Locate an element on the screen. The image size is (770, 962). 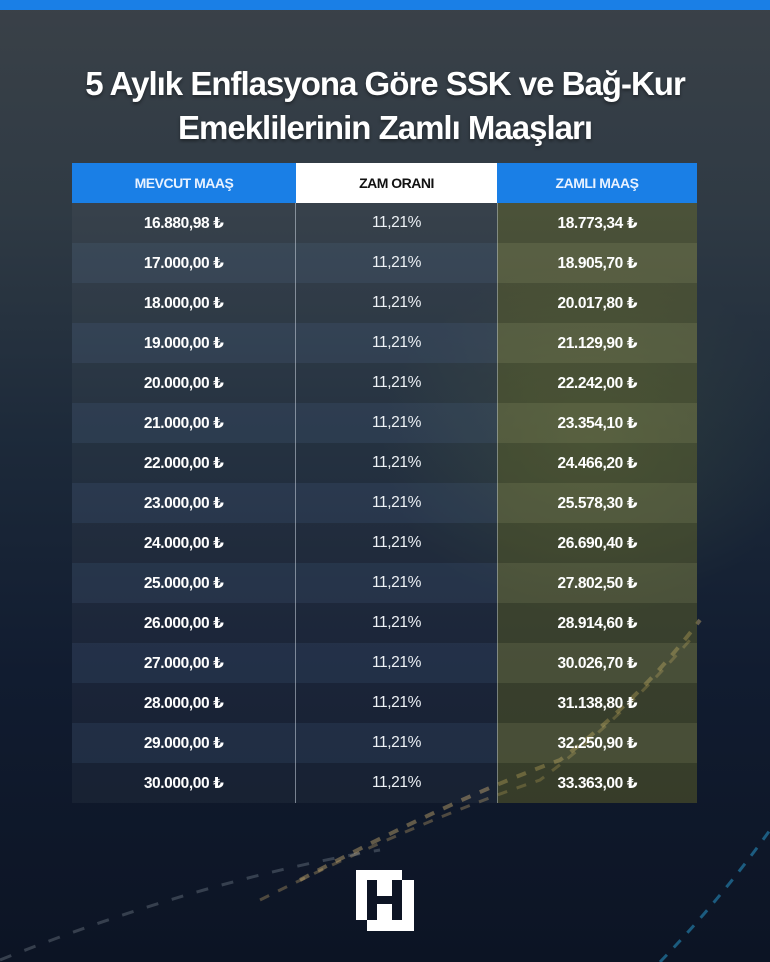
top-accent-bar is located at coordinates (385, 5).